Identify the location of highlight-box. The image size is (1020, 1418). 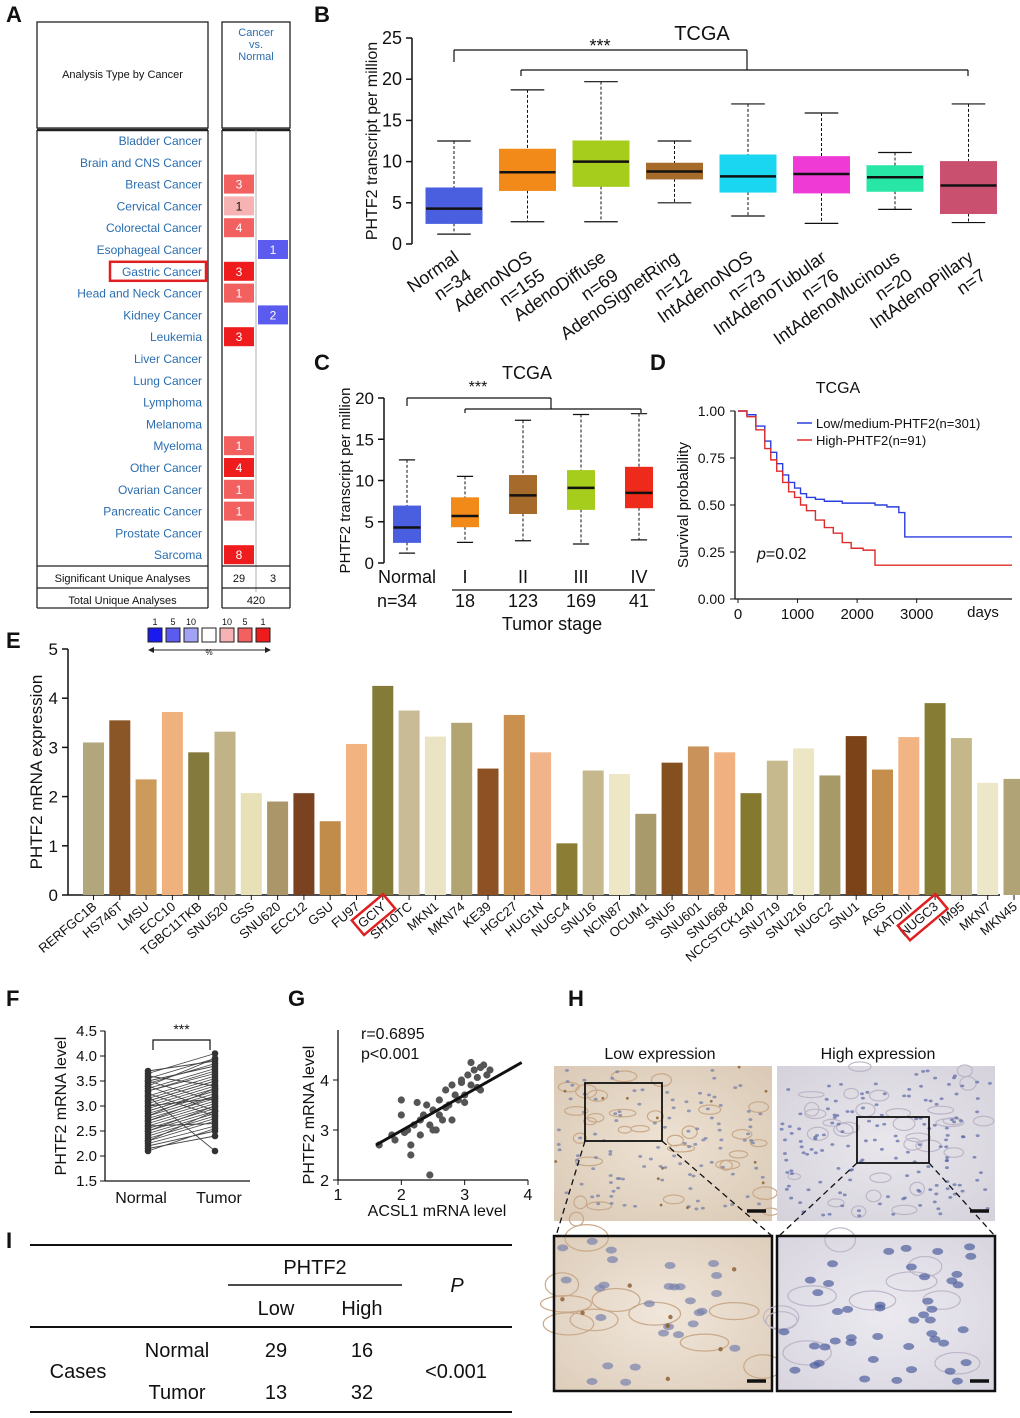
(923, 917).